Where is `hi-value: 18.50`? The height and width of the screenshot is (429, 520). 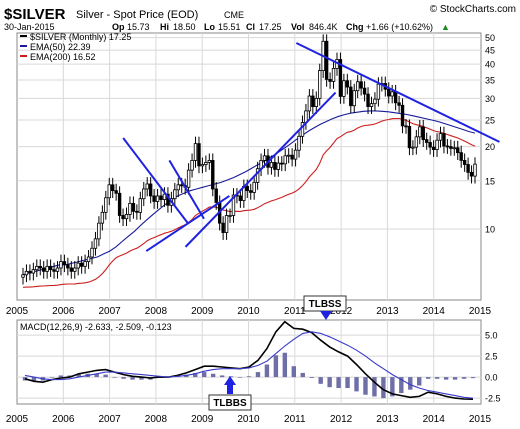
hi-value: 18.50 is located at coordinates (184, 27).